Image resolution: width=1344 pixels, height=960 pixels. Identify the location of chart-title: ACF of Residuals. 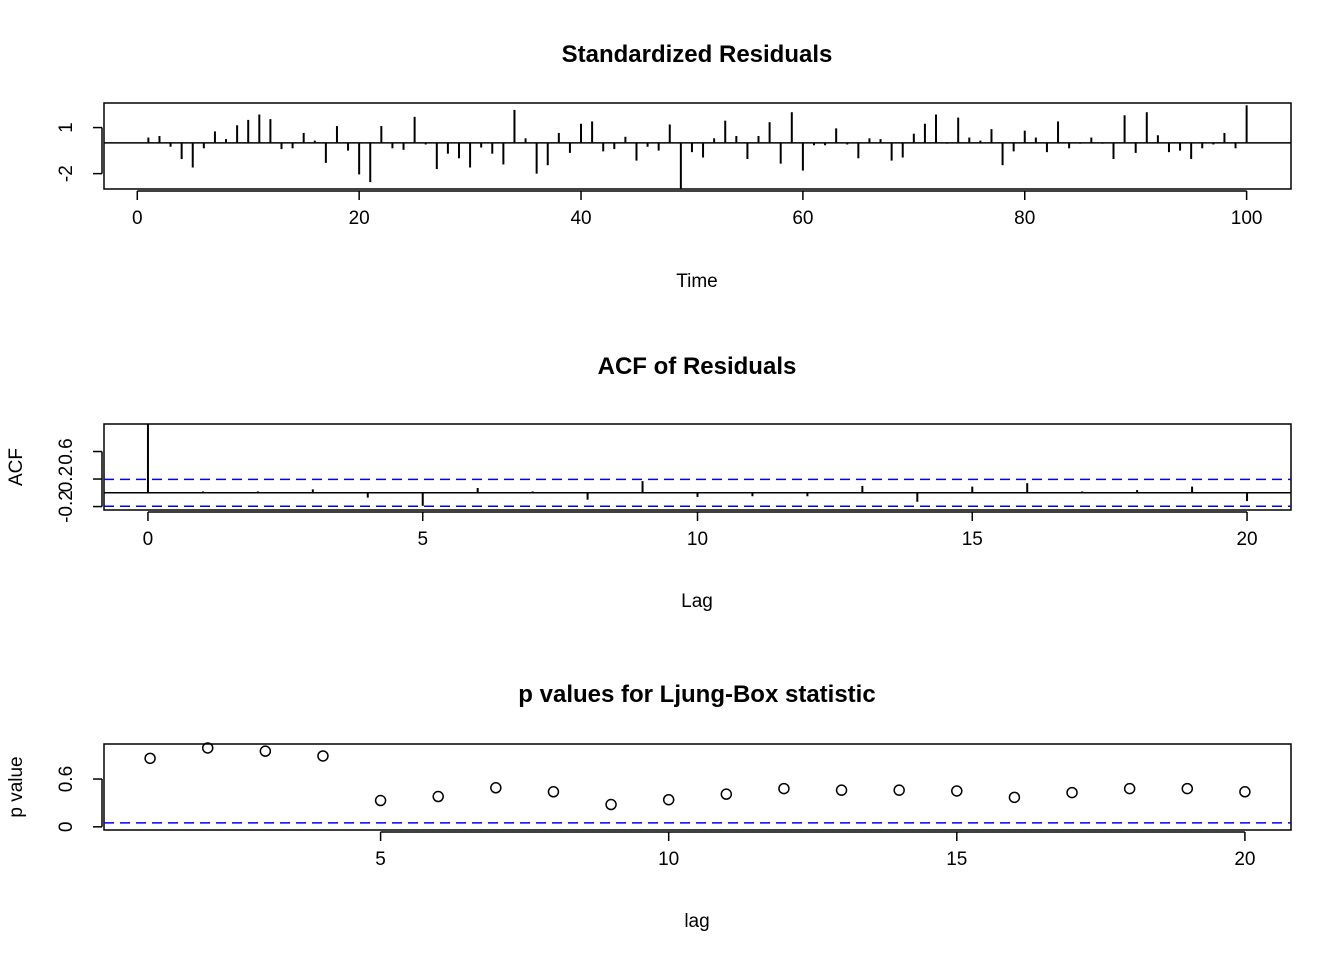
(697, 366).